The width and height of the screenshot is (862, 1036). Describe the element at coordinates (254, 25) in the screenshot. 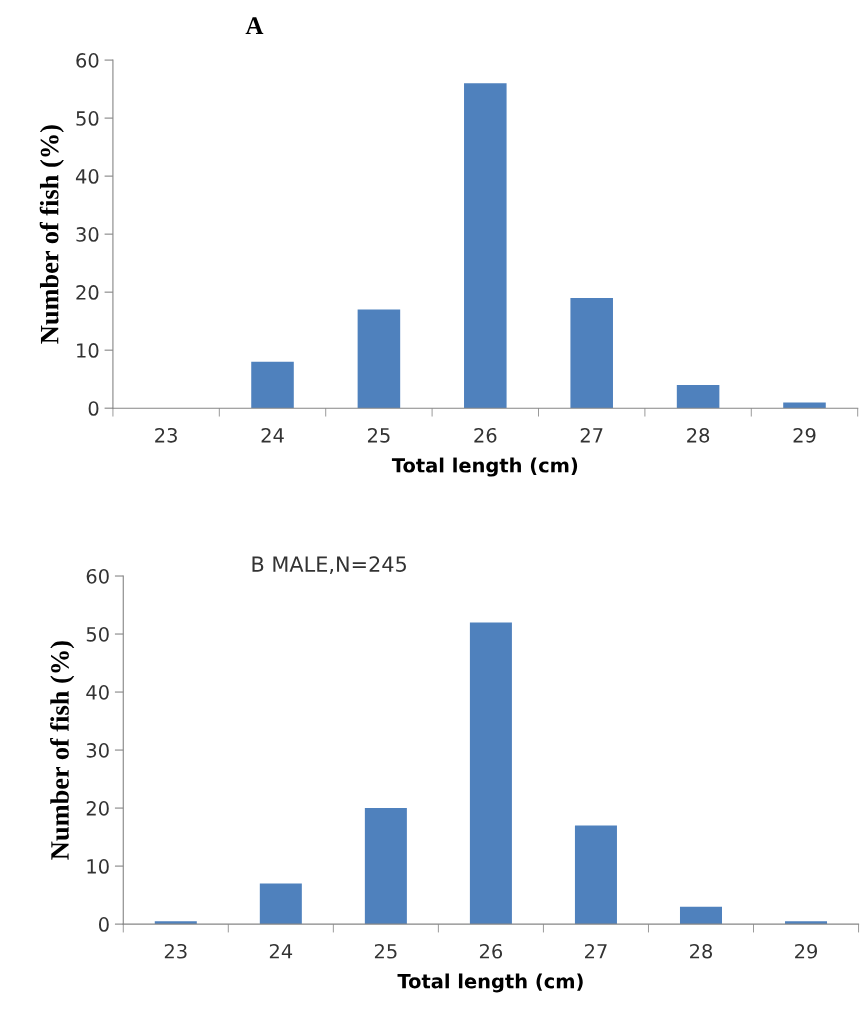

I see `chart-title: A` at that location.